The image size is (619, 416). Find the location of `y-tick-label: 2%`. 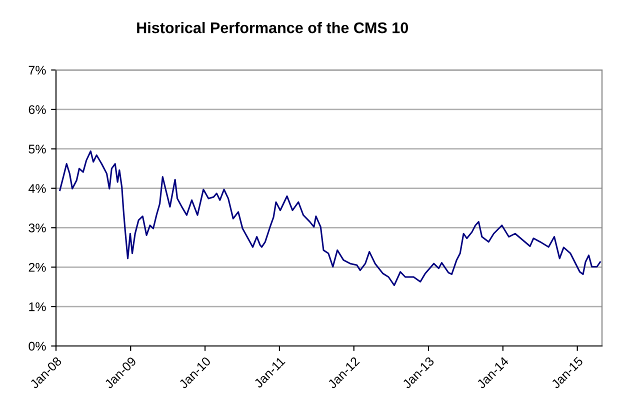

y-tick-label: 2% is located at coordinates (37, 267).